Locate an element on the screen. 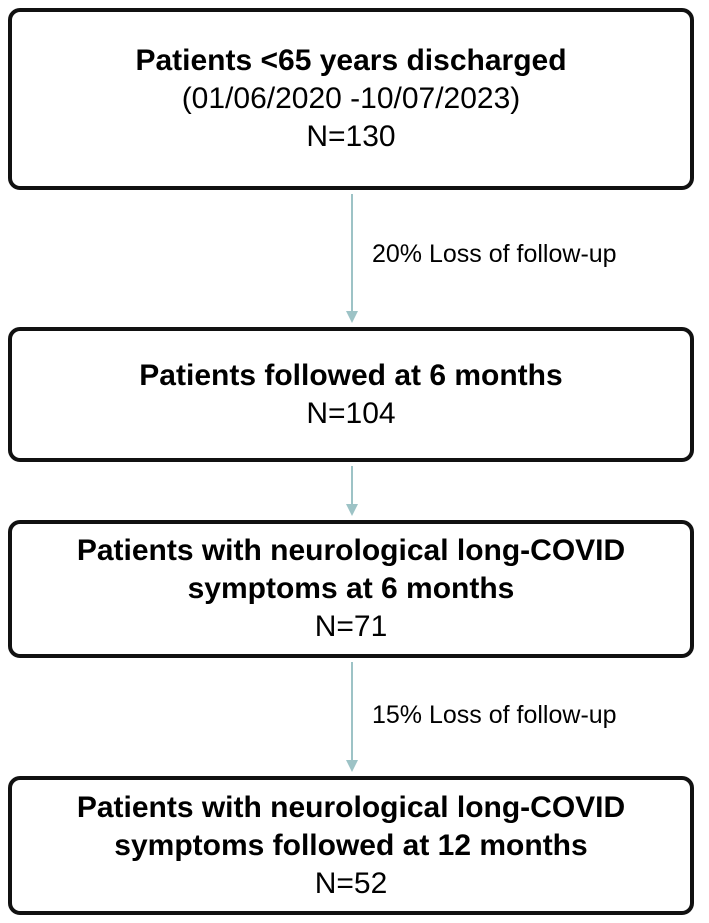 This screenshot has width=709, height=923. box-title: Patients followed at 6 months is located at coordinates (351, 375).